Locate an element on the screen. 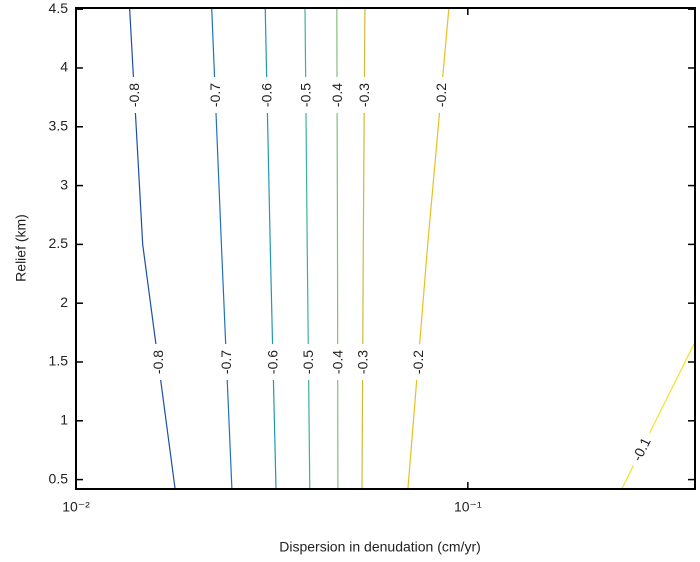 This screenshot has width=700, height=562. x-tick-label: 10⁻² is located at coordinates (76, 507).